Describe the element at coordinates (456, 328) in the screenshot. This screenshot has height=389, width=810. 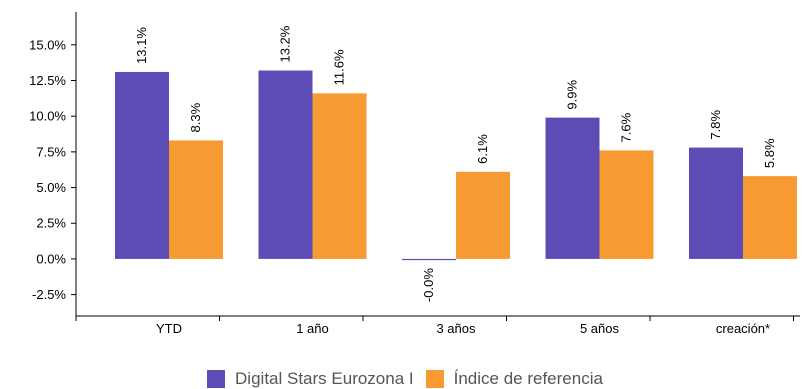
I see `x-tick-label: 3 años` at that location.